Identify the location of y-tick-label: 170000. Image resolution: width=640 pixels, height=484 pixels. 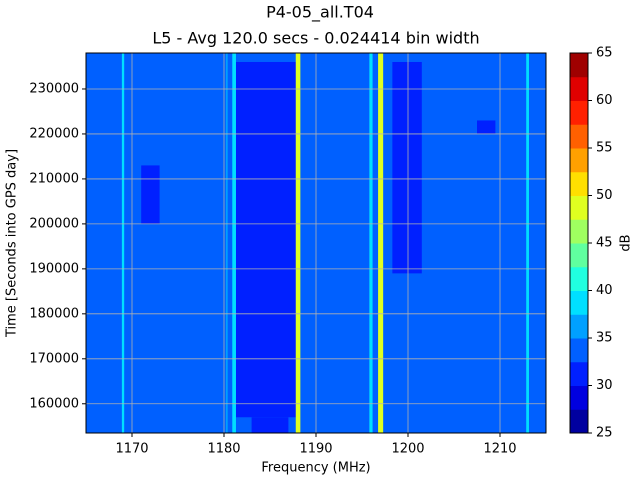
(54, 358).